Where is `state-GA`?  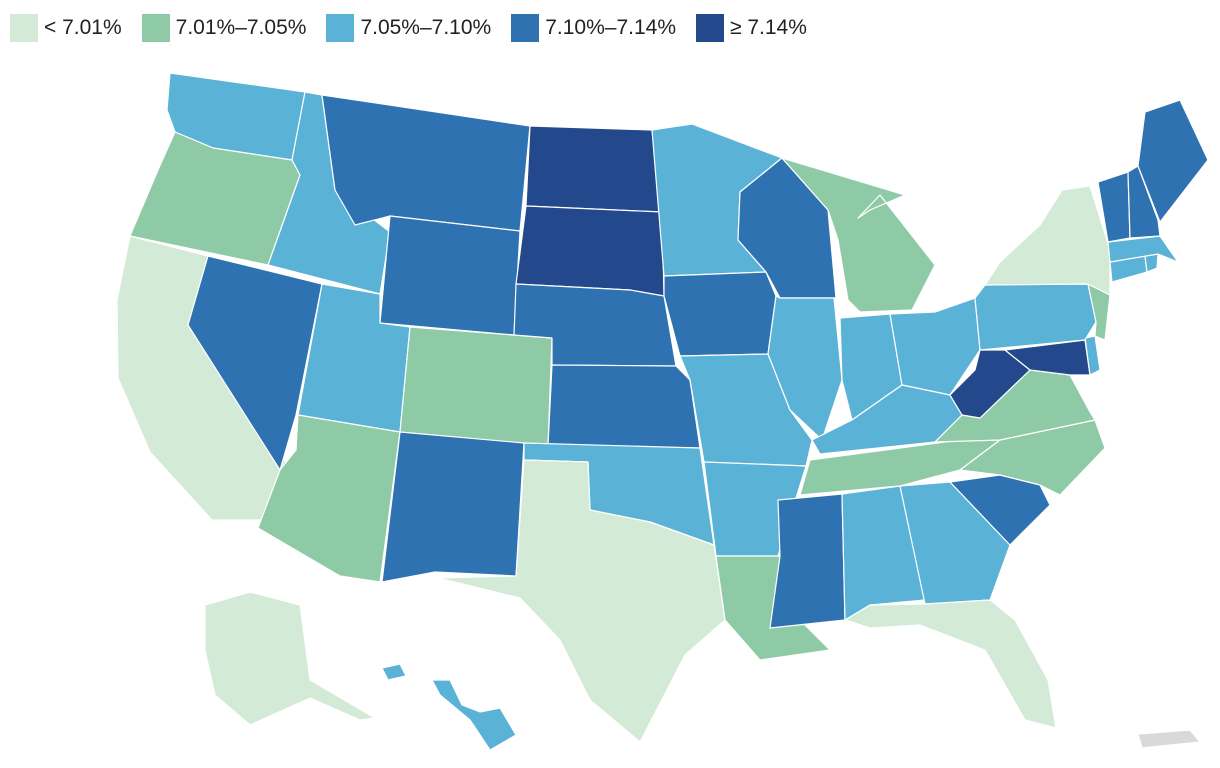 state-GA is located at coordinates (955, 543).